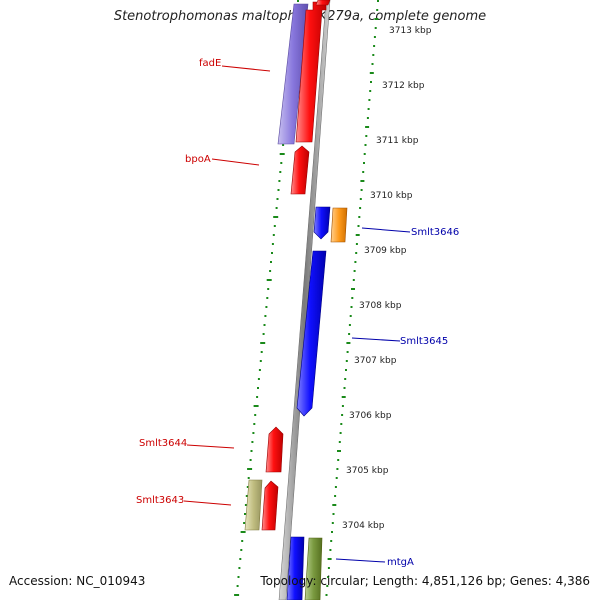 The width and height of the screenshot is (600, 600). I want to click on gene-bpoA-cds, so click(300, 170).